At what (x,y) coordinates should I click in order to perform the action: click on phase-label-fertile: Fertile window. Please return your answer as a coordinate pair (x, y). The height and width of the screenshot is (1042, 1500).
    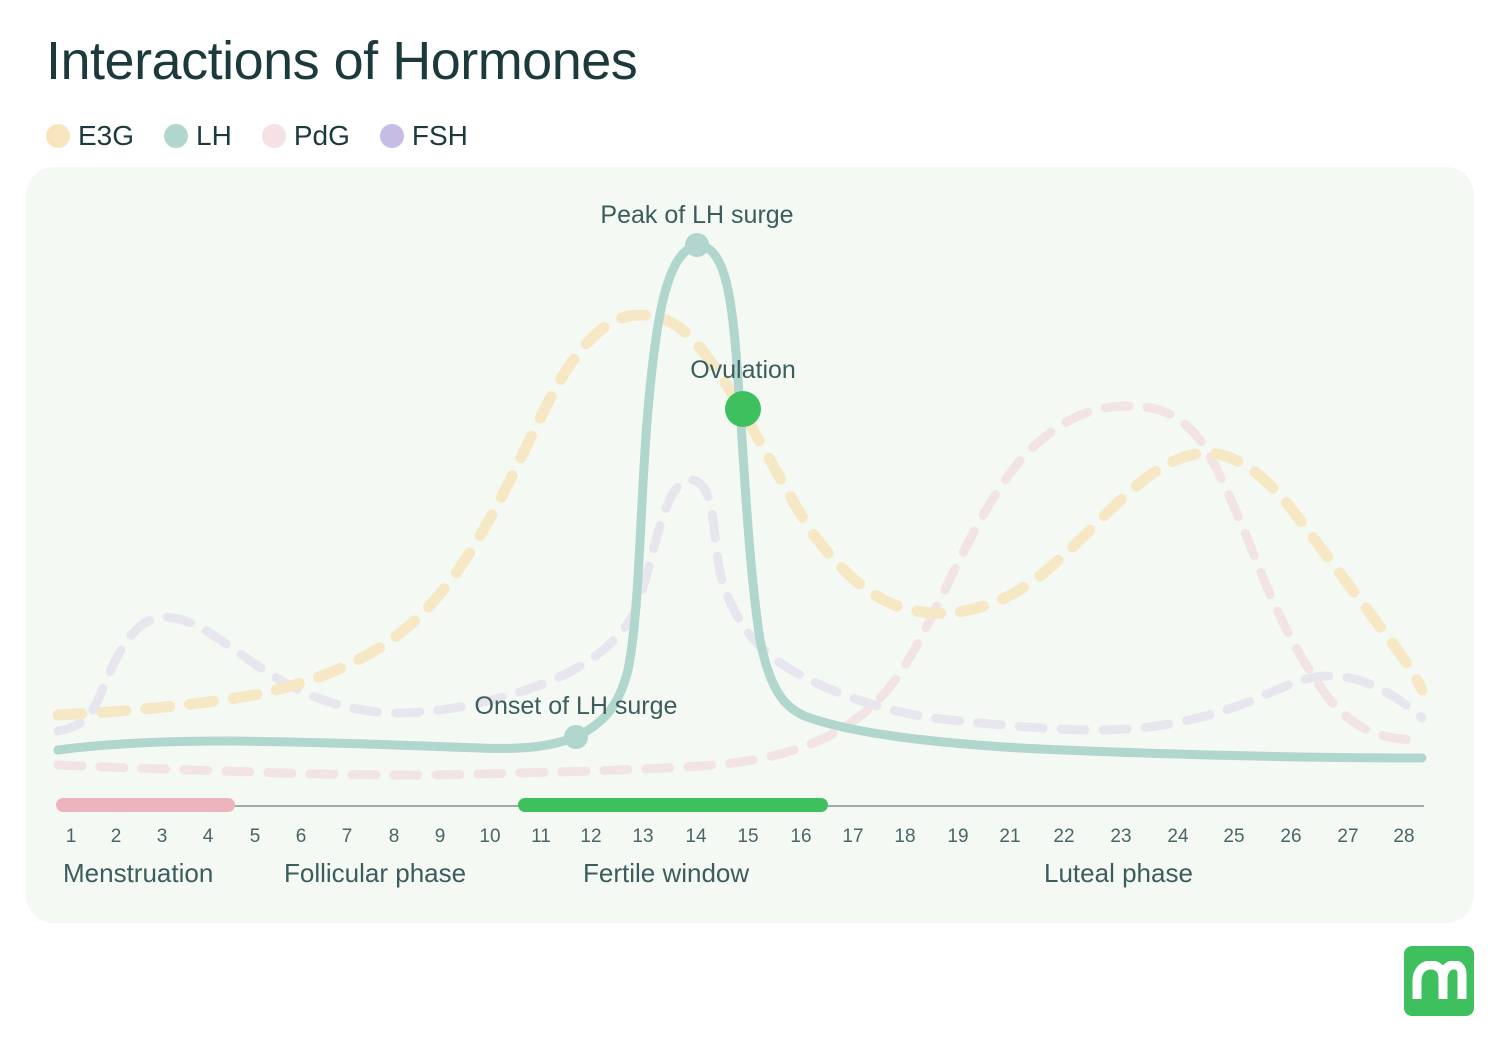
    Looking at the image, I should click on (666, 873).